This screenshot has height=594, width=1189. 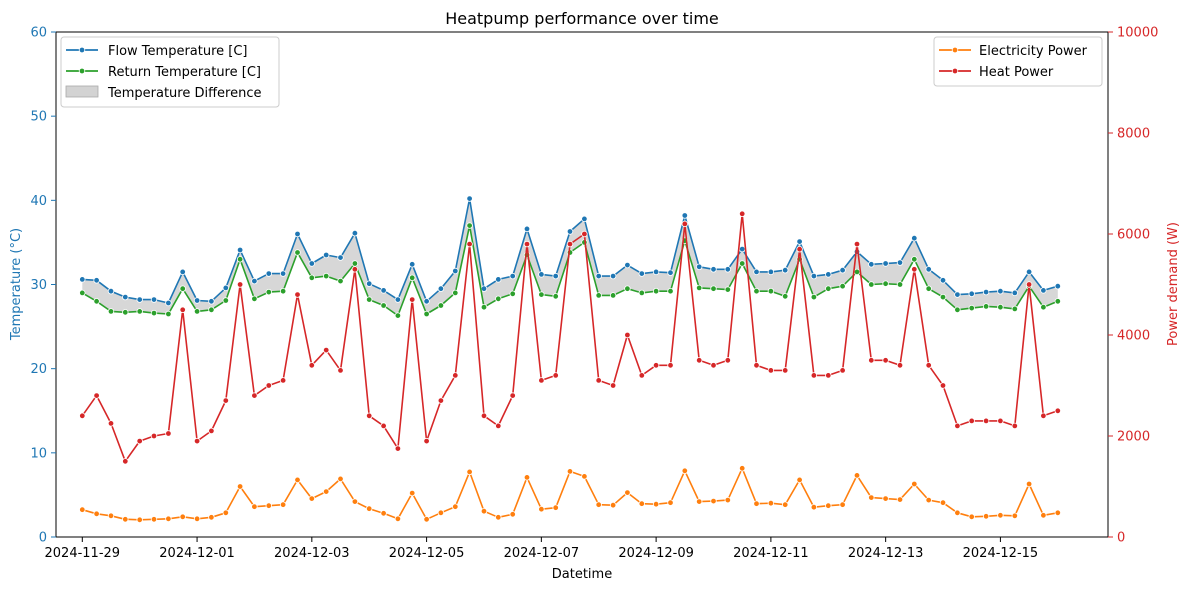 What do you see at coordinates (1016, 72) in the screenshot?
I see `legend-heat-label: Heat Power` at bounding box center [1016, 72].